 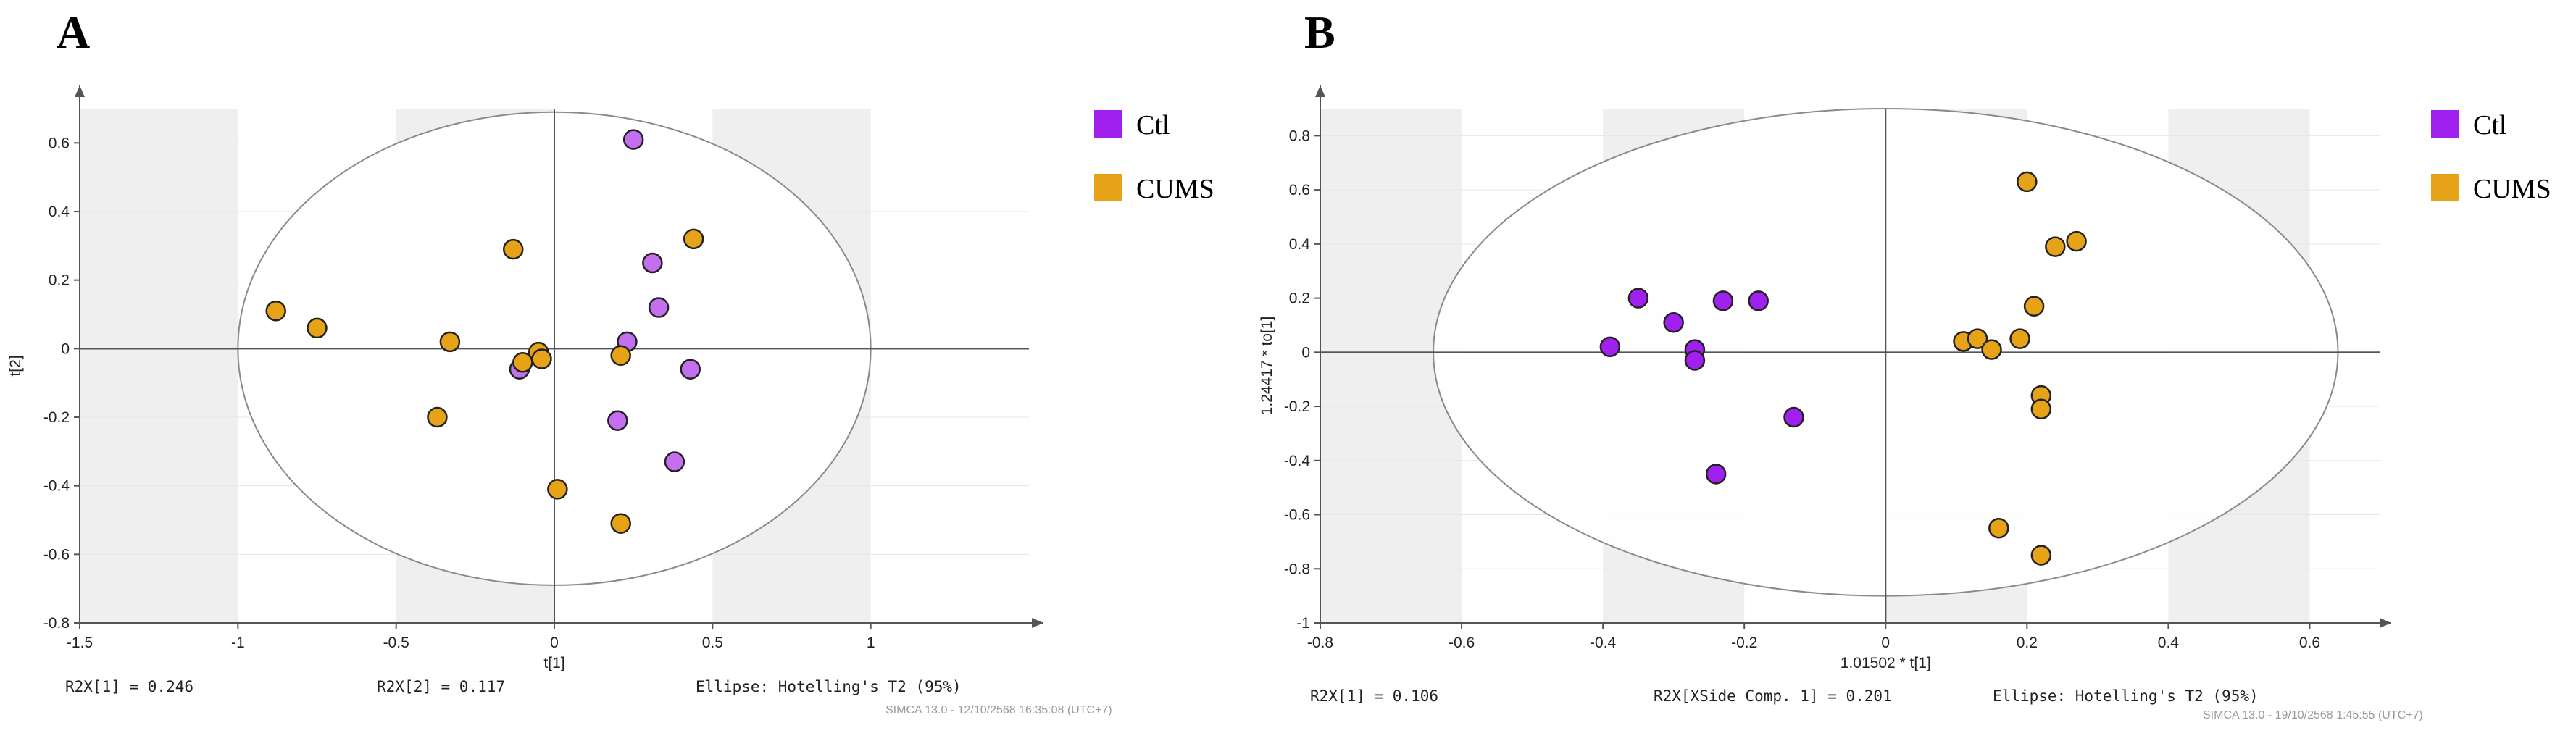 What do you see at coordinates (2169, 643) in the screenshot?
I see `x-tick-label: 0.4` at bounding box center [2169, 643].